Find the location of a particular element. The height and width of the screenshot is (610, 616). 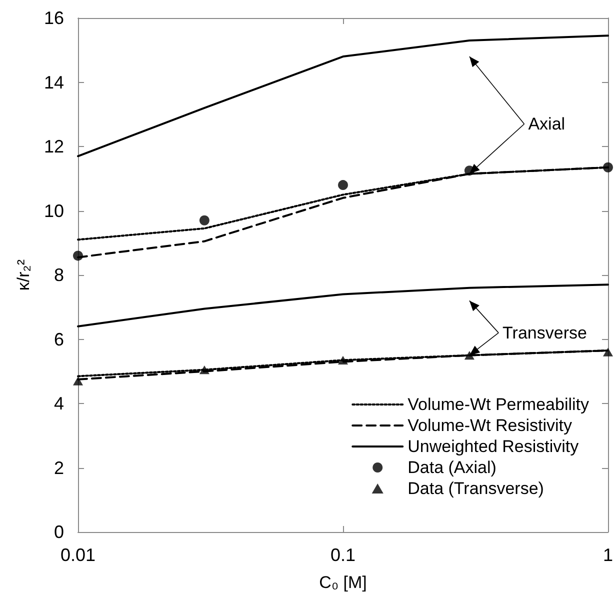

y-axis-title: κ/r₂² is located at coordinates (23, 275).